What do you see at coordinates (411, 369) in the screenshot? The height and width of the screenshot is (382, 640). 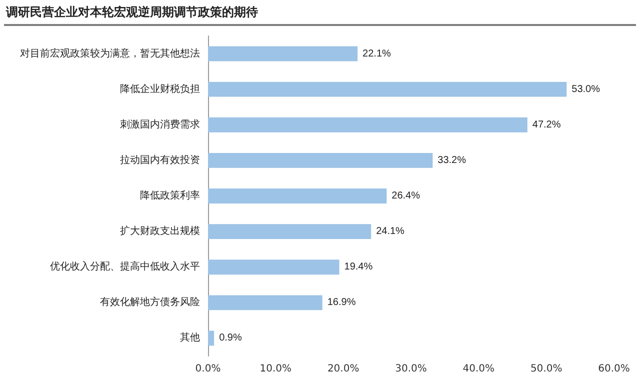 I see `x-tick-label: 30.0%` at bounding box center [411, 369].